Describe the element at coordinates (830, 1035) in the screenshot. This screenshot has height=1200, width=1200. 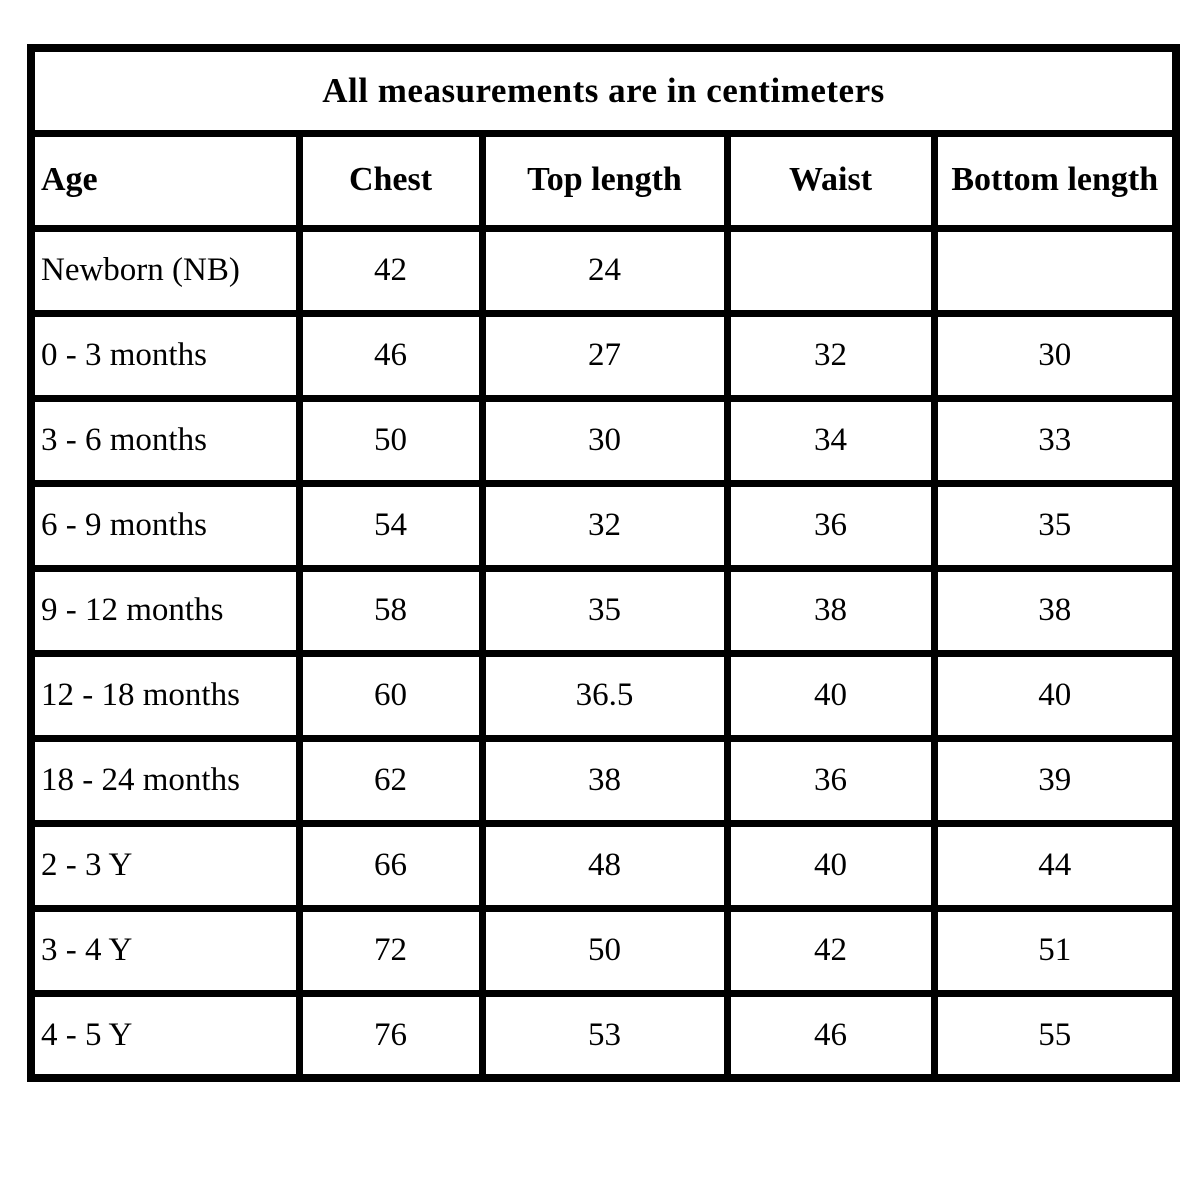
I see `waist-value: 46` at that location.